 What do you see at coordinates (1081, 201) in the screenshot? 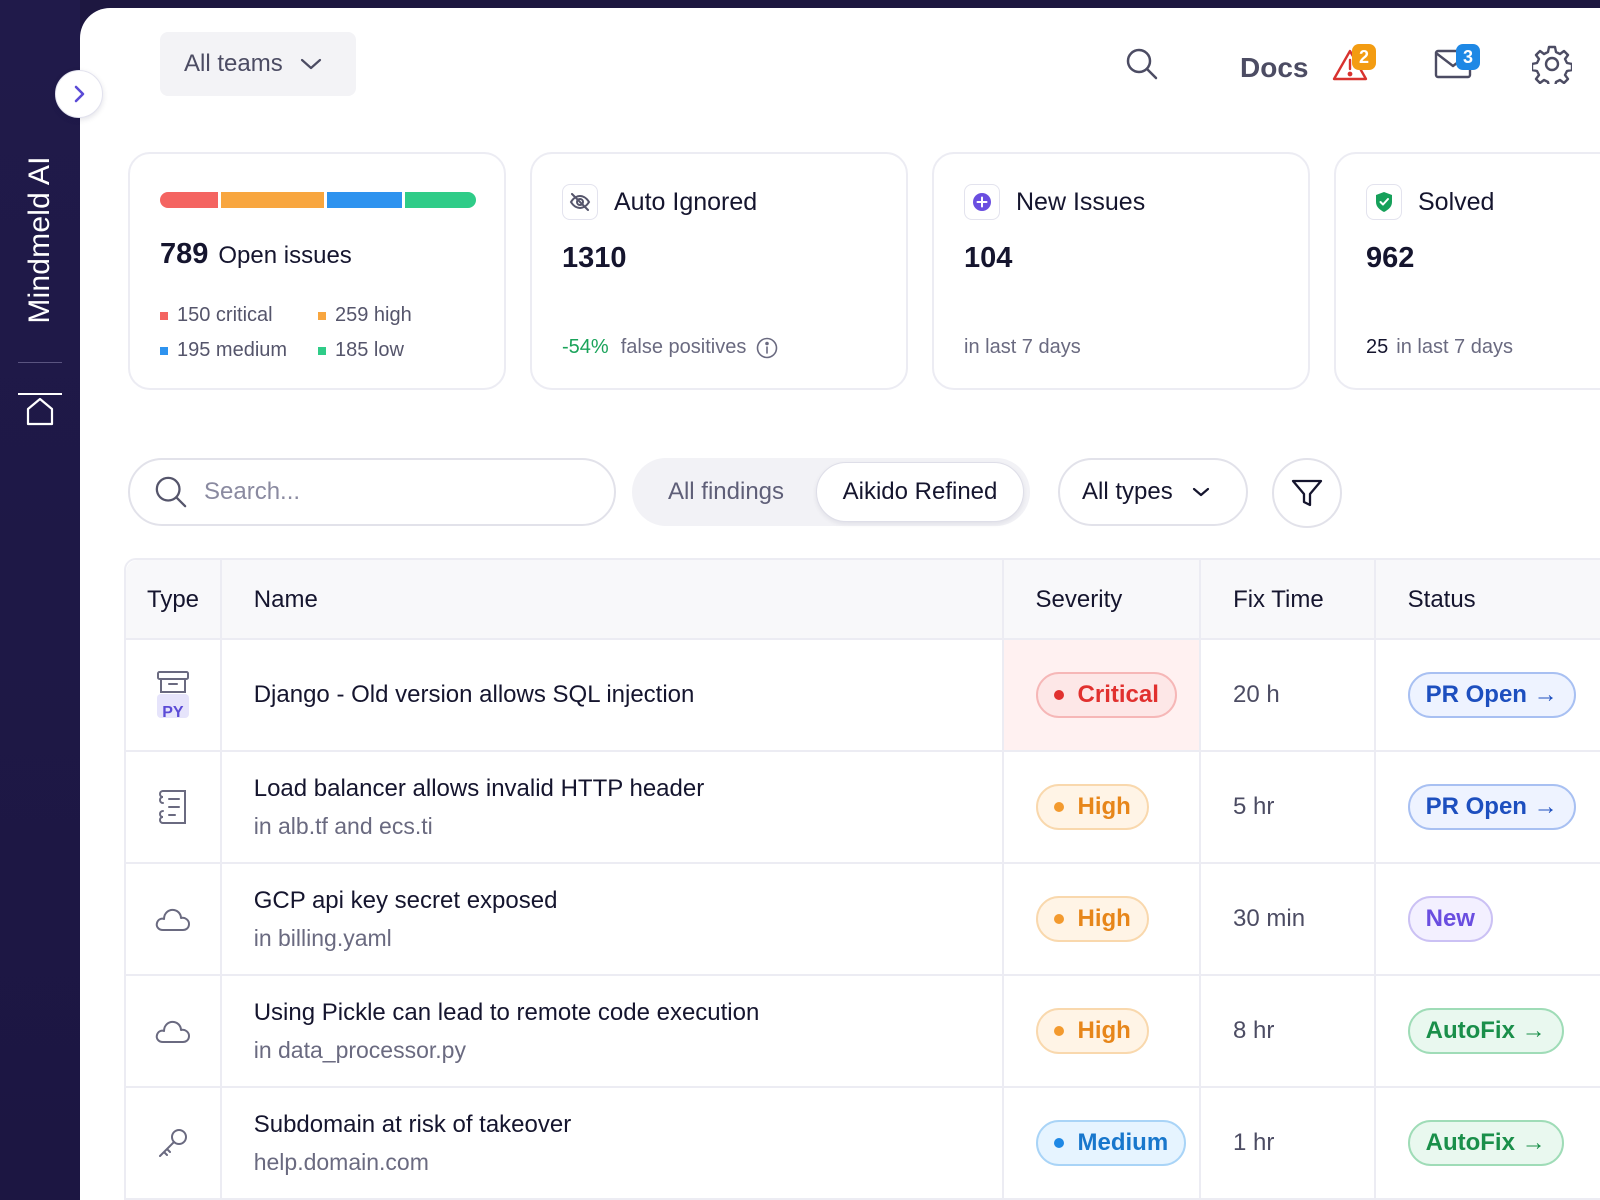
I see `new-issues-title: New Issues` at bounding box center [1081, 201].